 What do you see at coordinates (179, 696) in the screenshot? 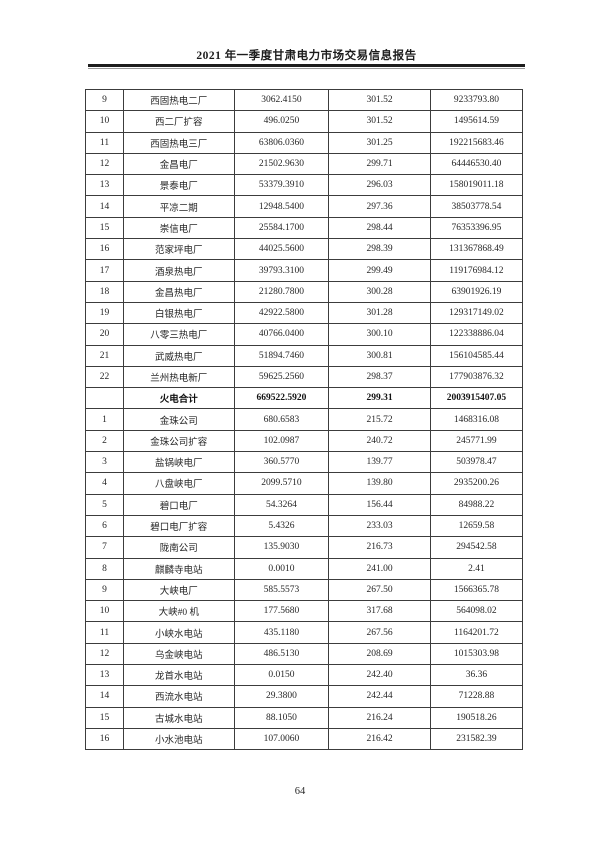
I see `plant-name-cell: 西流水电站` at bounding box center [179, 696].